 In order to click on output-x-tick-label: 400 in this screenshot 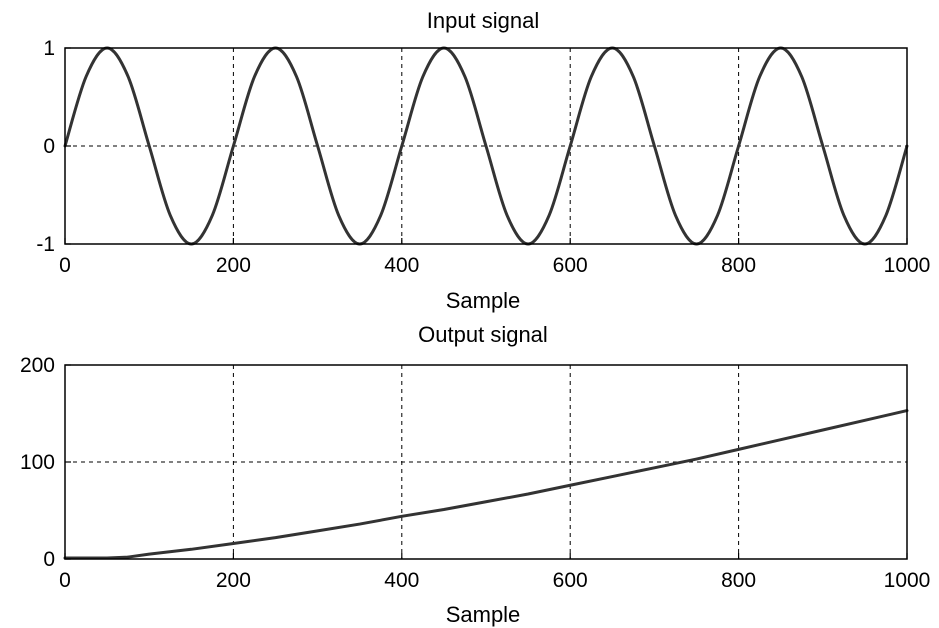, I will do `click(401, 580)`.